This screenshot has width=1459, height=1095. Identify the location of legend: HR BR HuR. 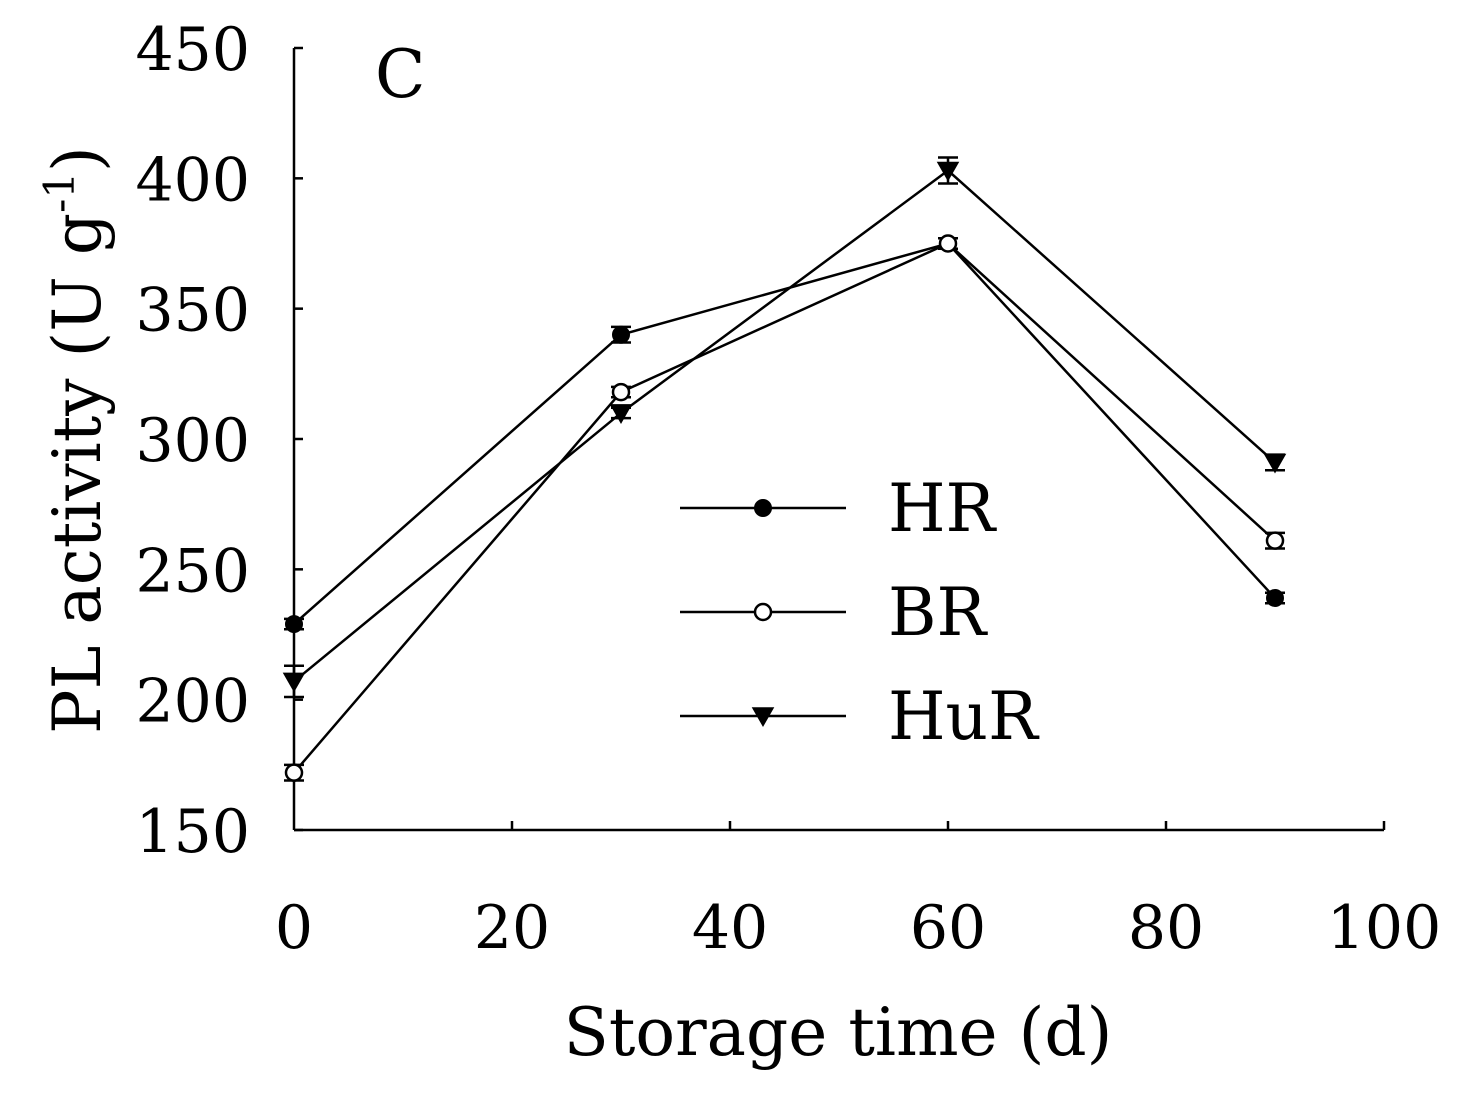
(860, 612).